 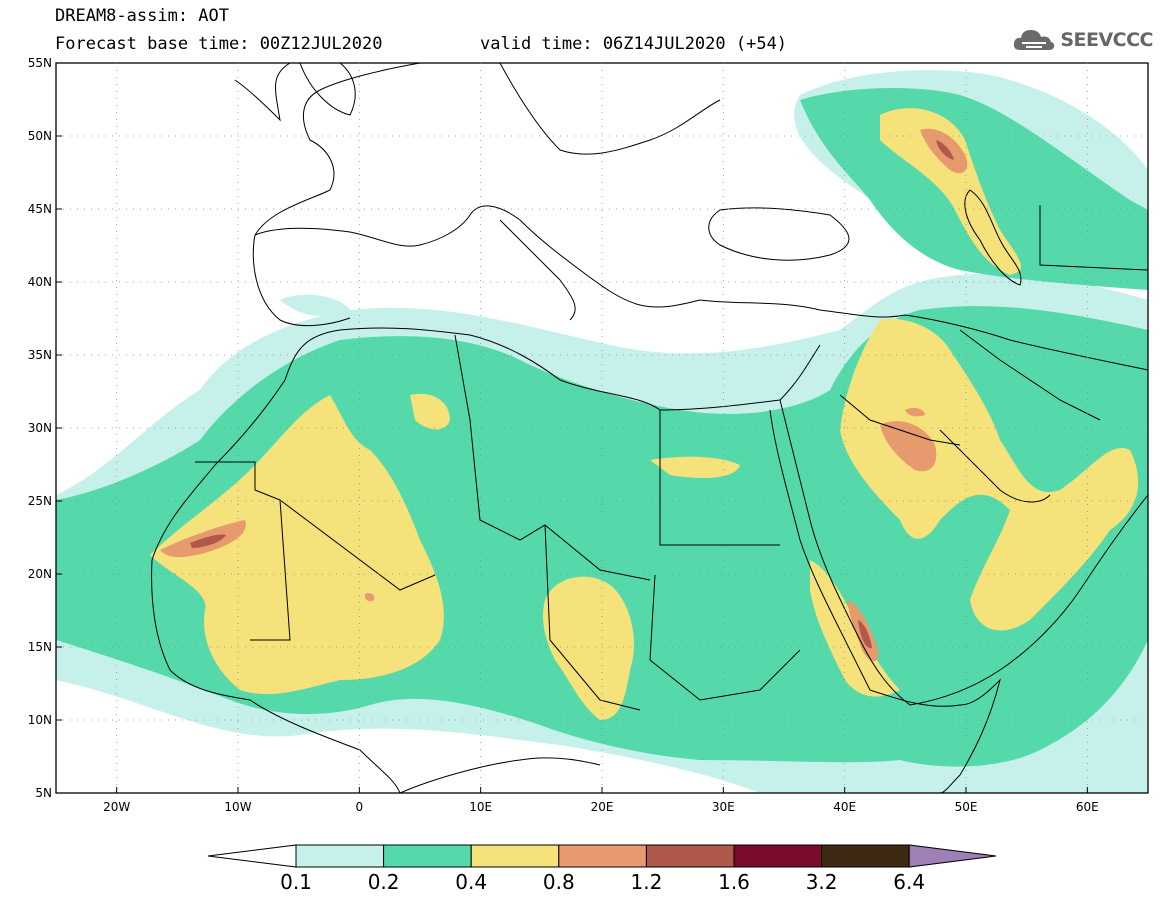 I want to click on lat-tick-label: 5N, so click(x=43, y=793).